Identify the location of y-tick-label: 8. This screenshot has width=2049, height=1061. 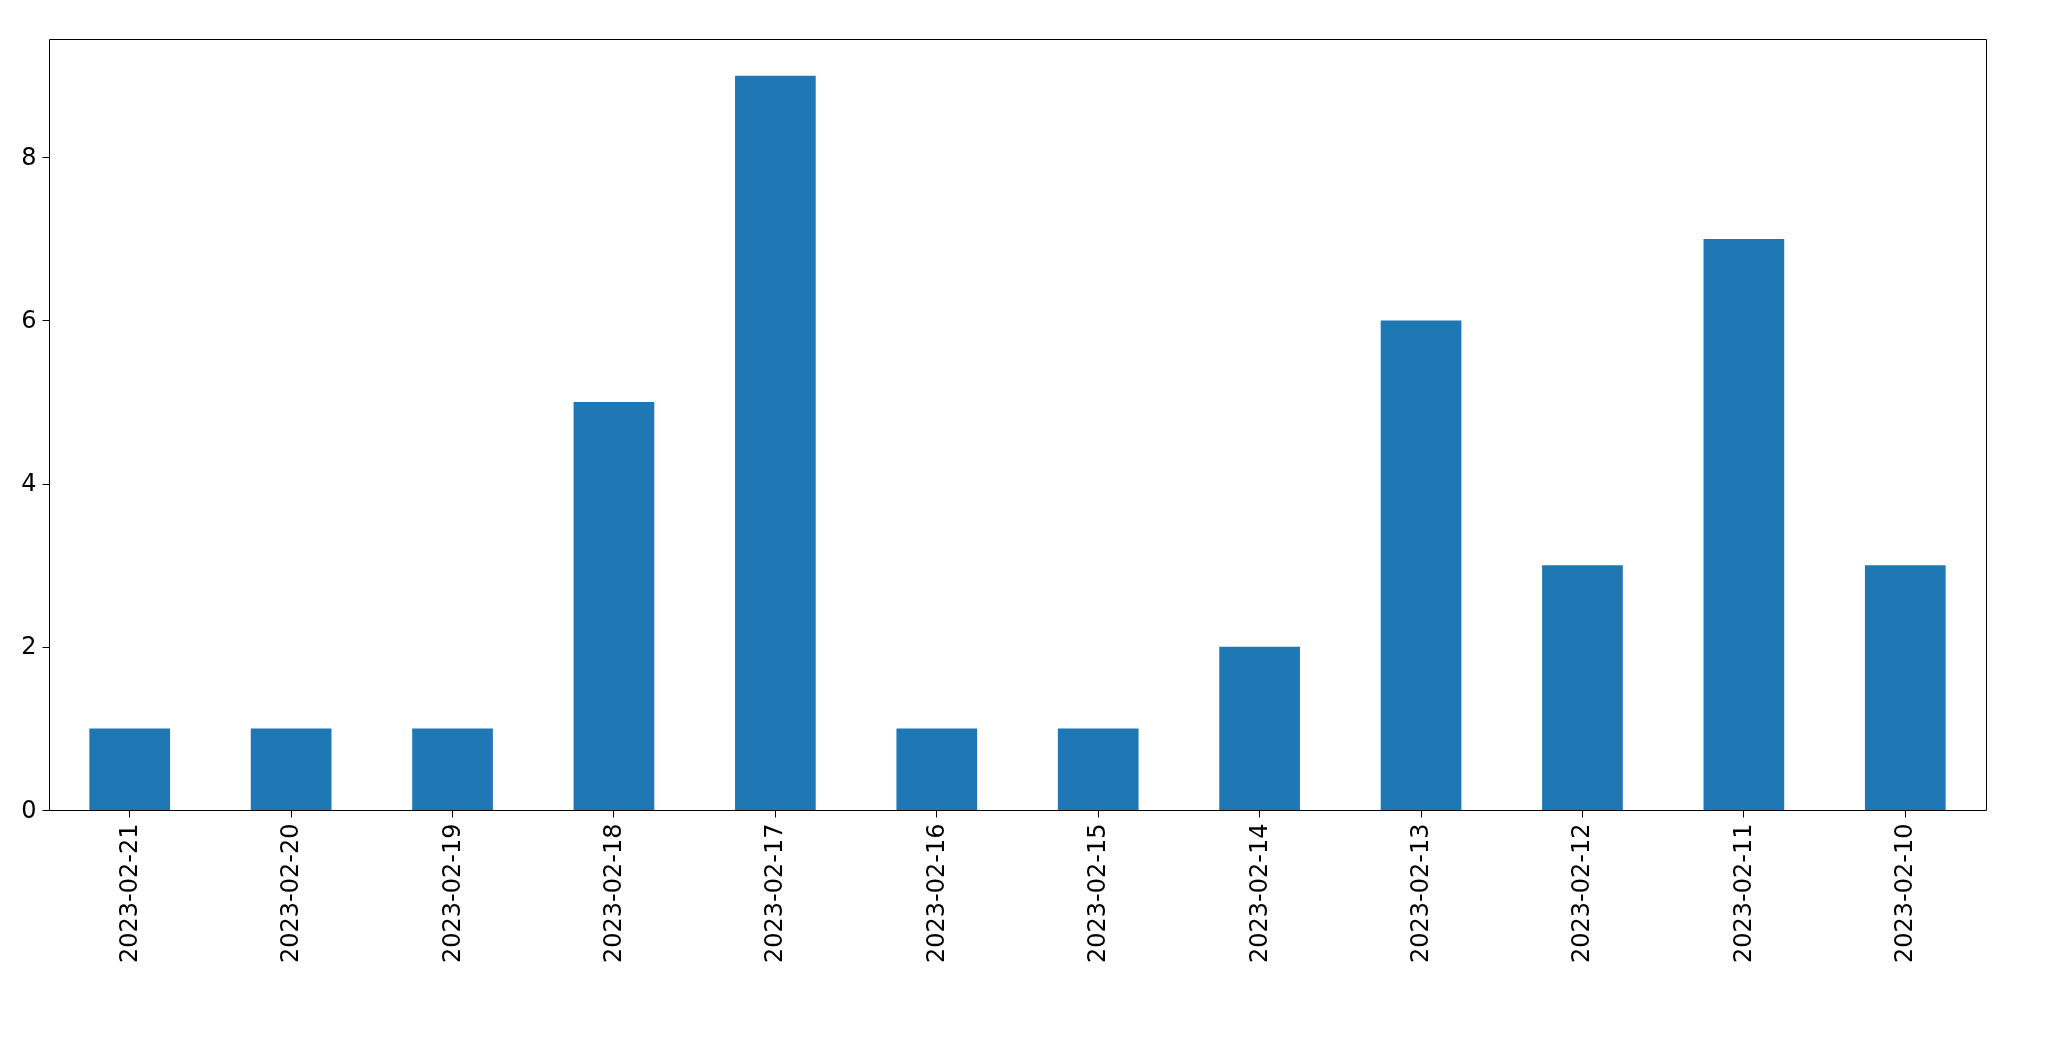
(29, 156).